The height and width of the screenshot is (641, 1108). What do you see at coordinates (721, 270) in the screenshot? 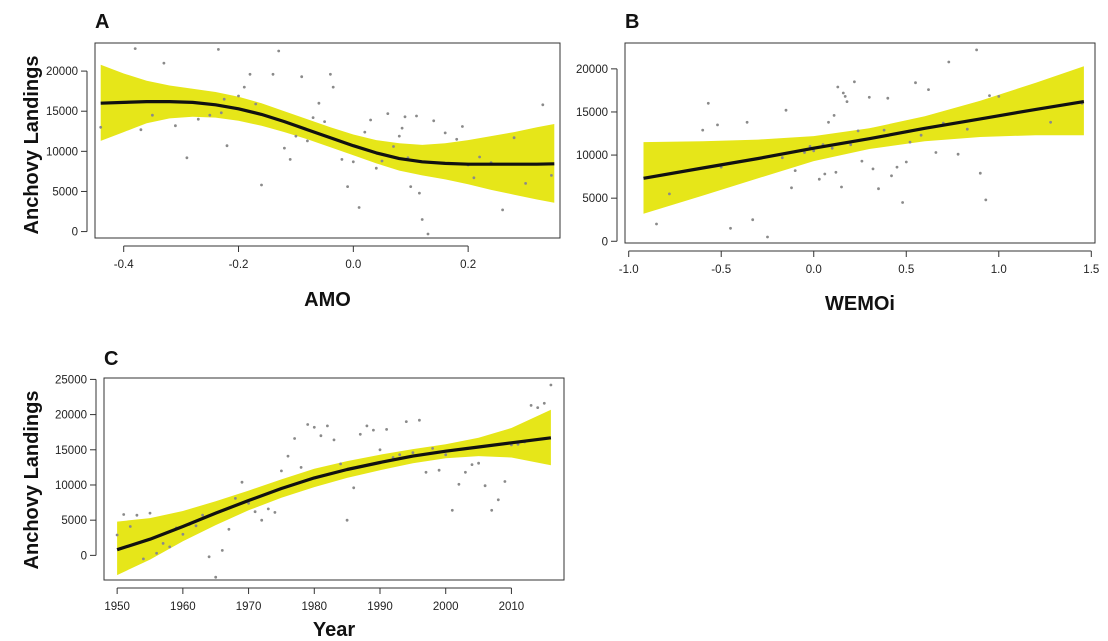
I see `panel-b-x-tick-label: -0.5` at bounding box center [721, 270].